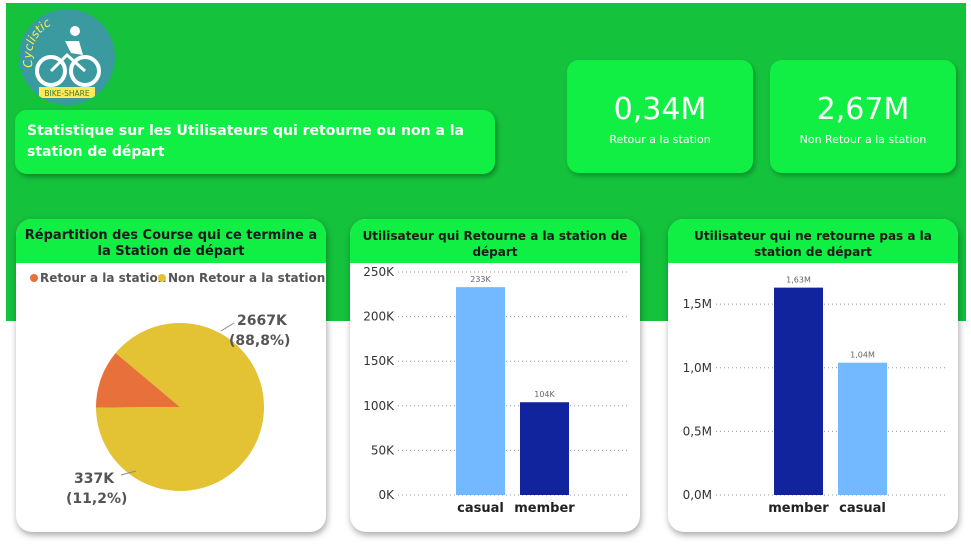  I want to click on logo-tagline: BIKE-SHARE, so click(66, 93).